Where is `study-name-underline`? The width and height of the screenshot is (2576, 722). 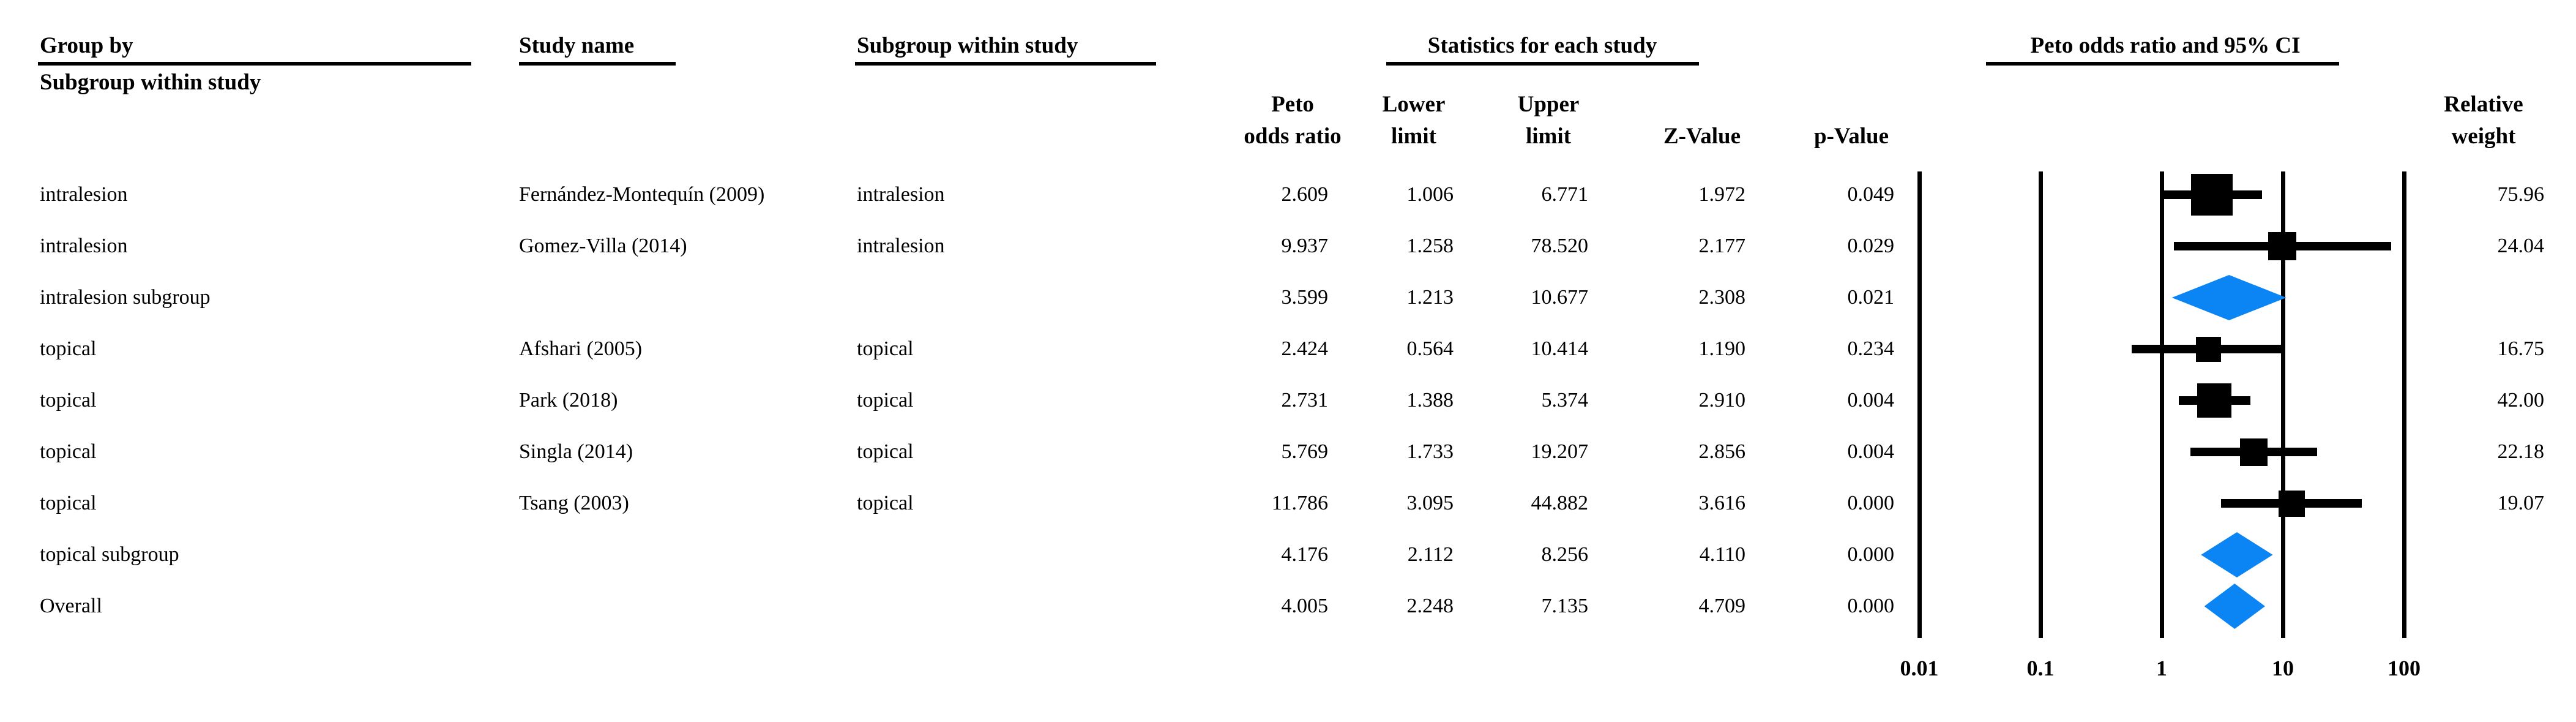
study-name-underline is located at coordinates (597, 64).